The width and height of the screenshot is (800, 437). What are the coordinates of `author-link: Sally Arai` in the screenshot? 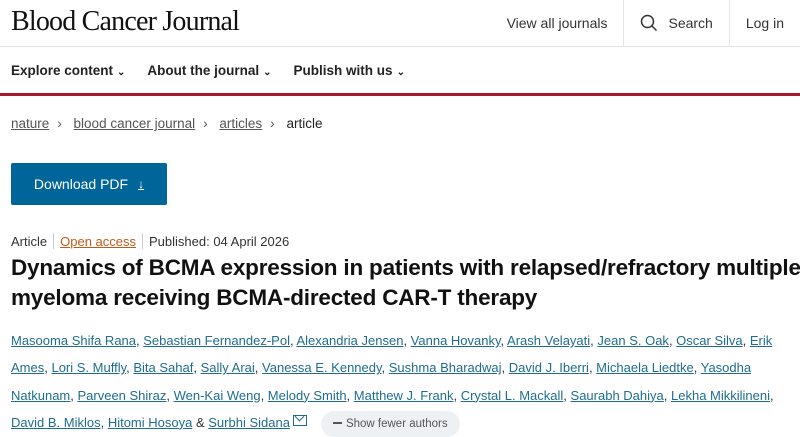 It's located at (227, 368).